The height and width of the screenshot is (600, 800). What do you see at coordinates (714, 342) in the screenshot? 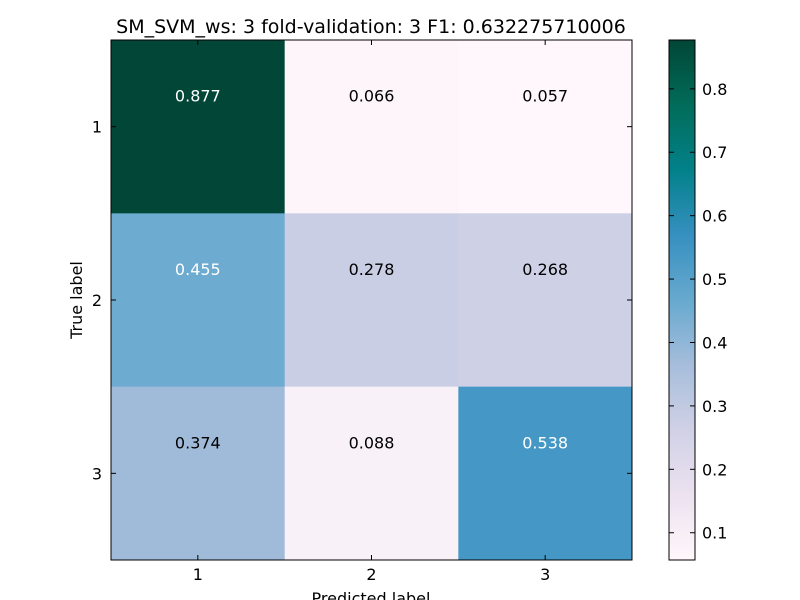
I see `colorbar-tick-label: 0.4` at bounding box center [714, 342].